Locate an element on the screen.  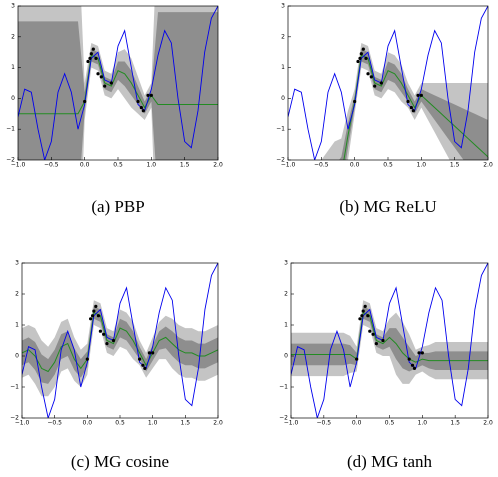
x-tick-label: 1.0 is located at coordinates (153, 423).